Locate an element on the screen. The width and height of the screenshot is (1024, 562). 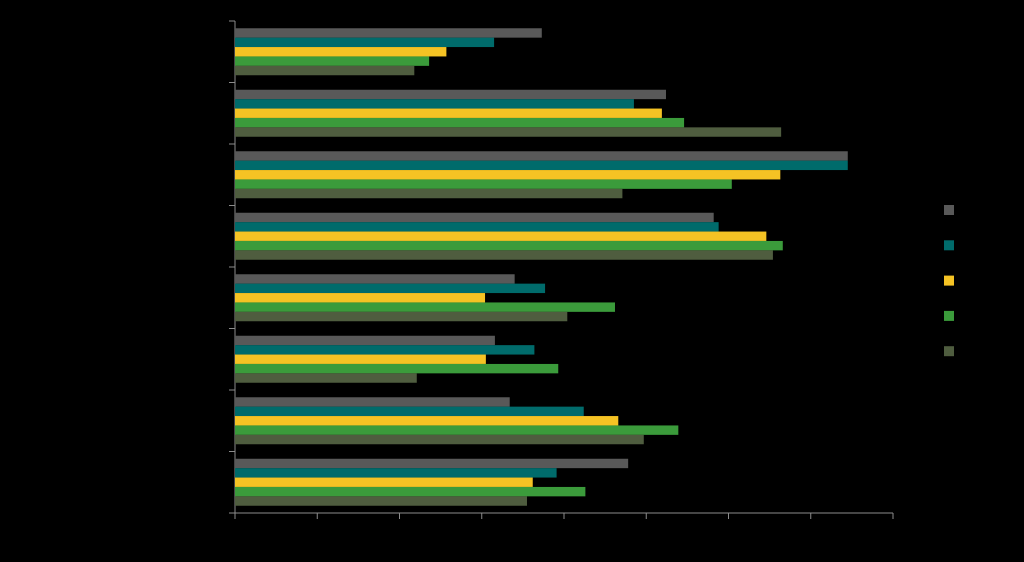
x-tick-label: 2 is located at coordinates (399, 530).